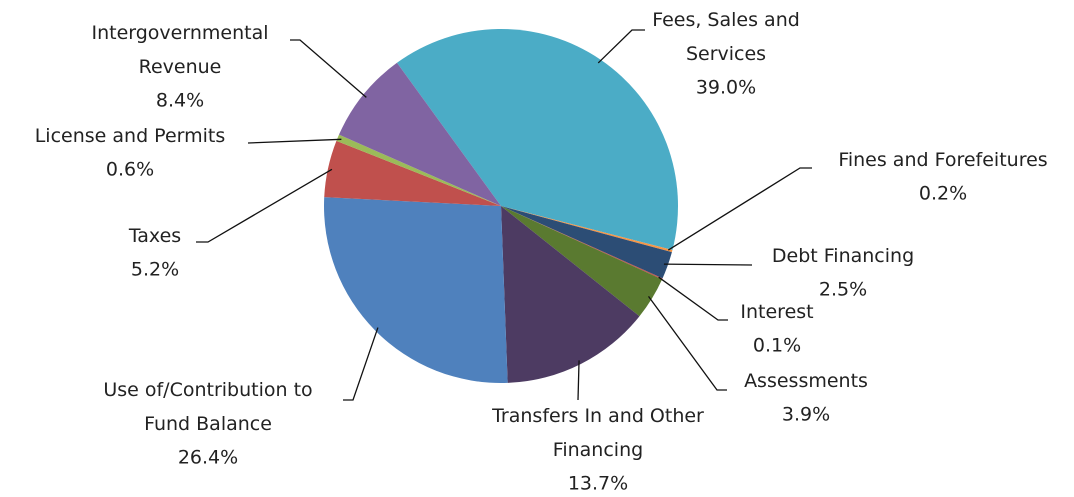 The width and height of the screenshot is (1074, 497). Describe the element at coordinates (726, 88) in the screenshot. I see `slice-value-label: 39.0%` at that location.